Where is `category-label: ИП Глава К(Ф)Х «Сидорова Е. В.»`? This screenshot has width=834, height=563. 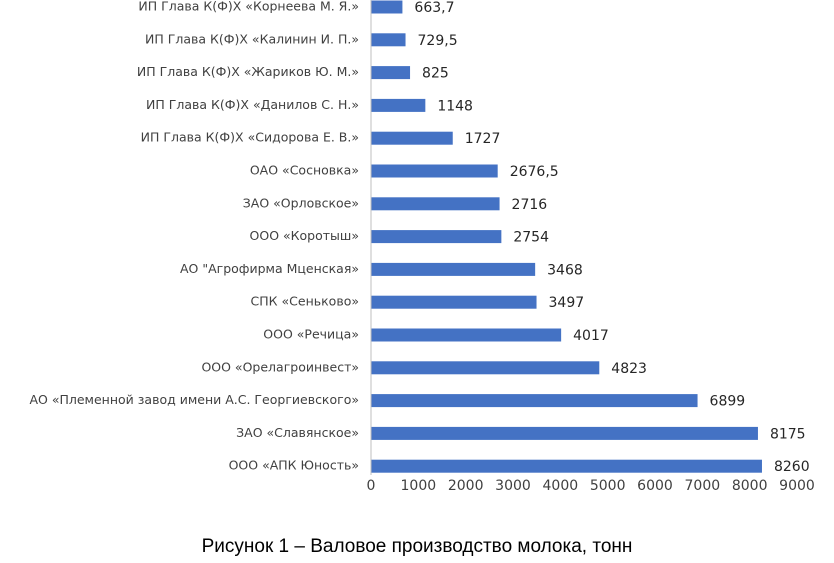
category-label: ИП Глава К(Ф)Х «Сидорова Е. В.» is located at coordinates (250, 137).